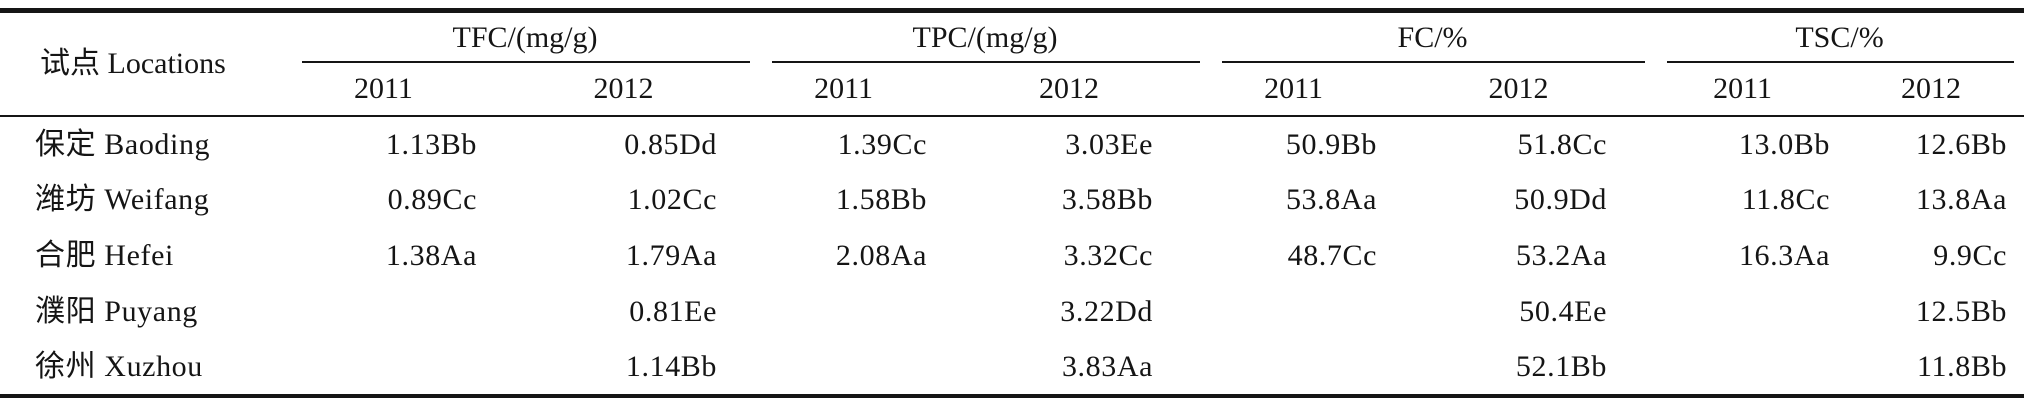  Describe the element at coordinates (1320, 90) in the screenshot. I see `column-header-fc-2011: 2011` at that location.